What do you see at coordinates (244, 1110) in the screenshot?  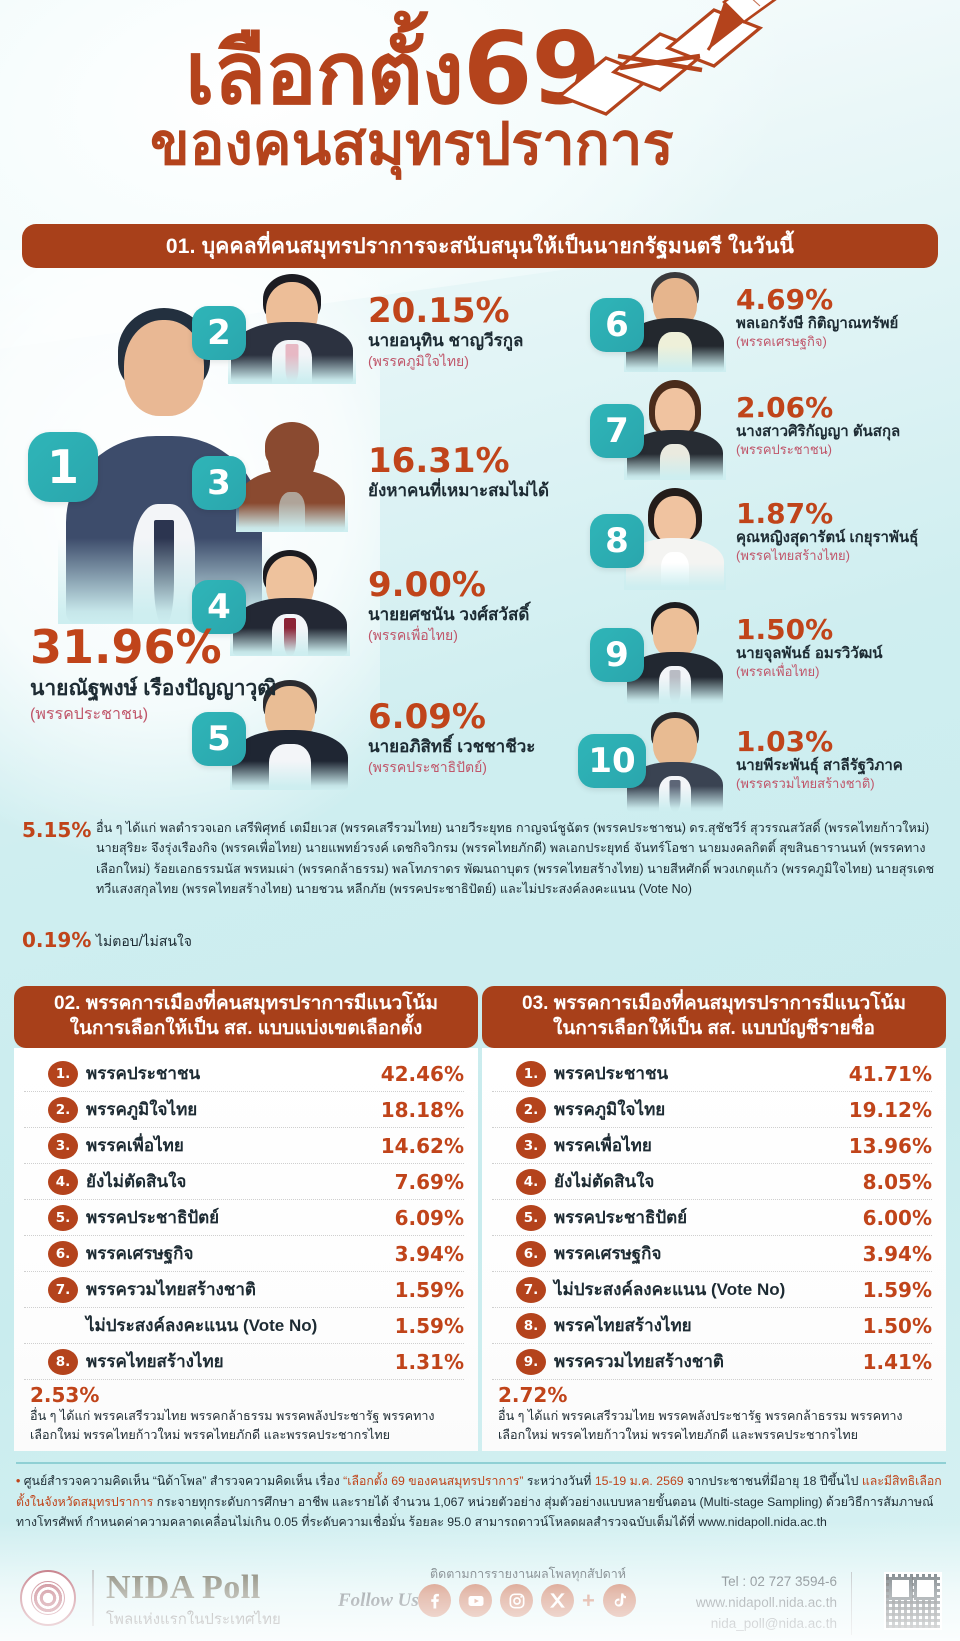 I see `list-item: 2. พรรคภูมิใจไทย 18.18%` at bounding box center [244, 1110].